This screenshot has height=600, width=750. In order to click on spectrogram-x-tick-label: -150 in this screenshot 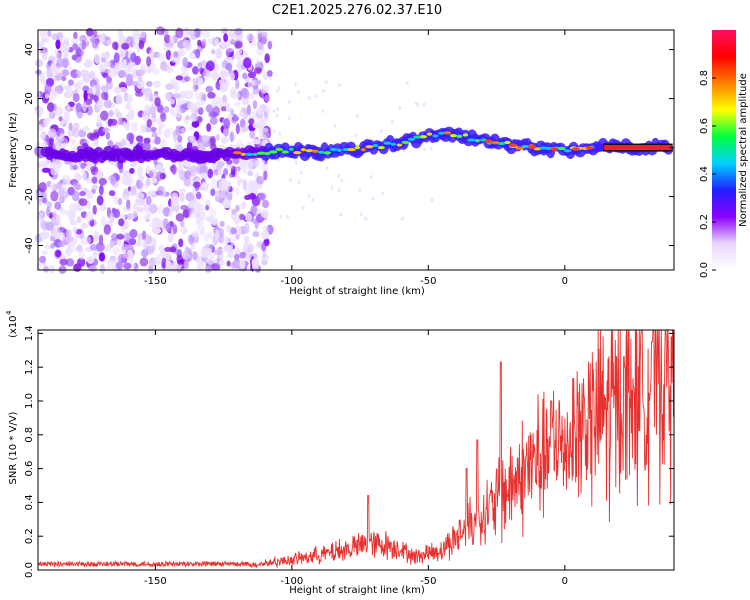, I will do `click(155, 281)`.